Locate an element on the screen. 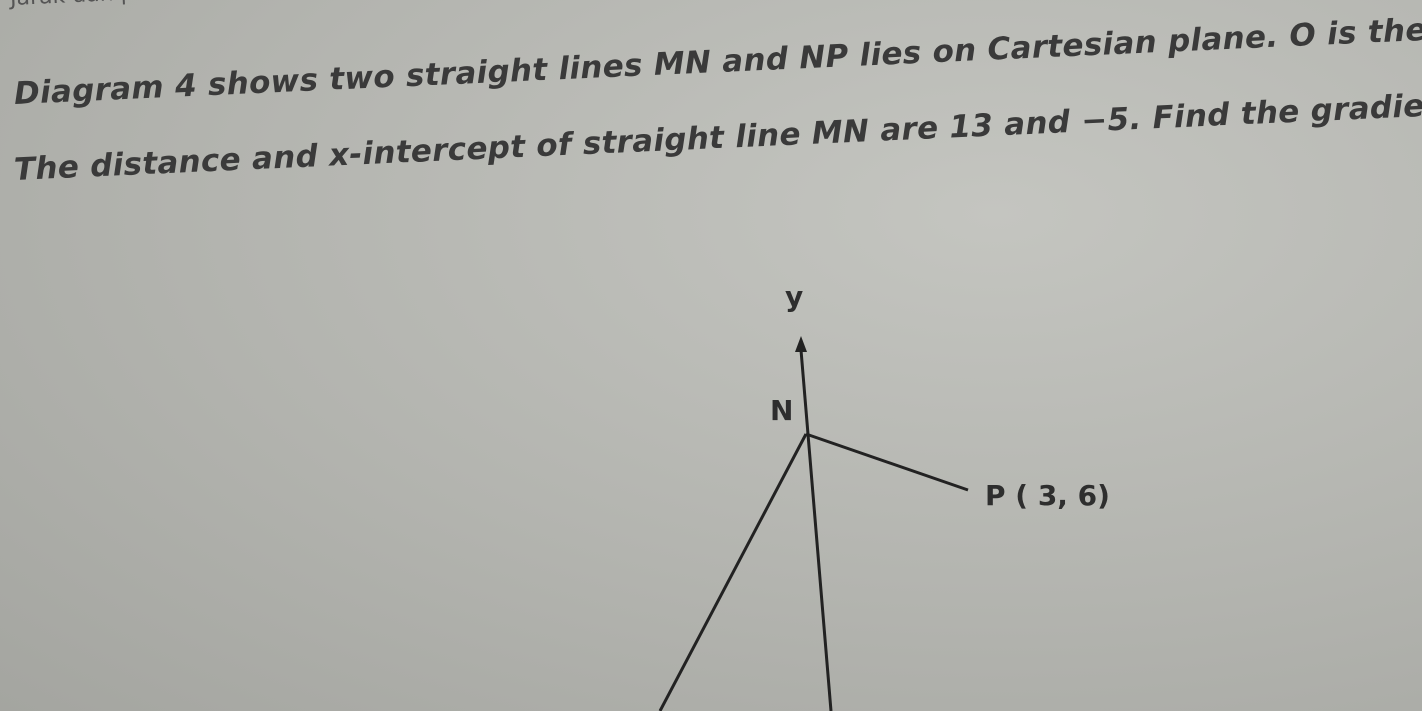 This screenshot has width=1422, height=711. point-label: P ( 3, 6) is located at coordinates (1047, 495).